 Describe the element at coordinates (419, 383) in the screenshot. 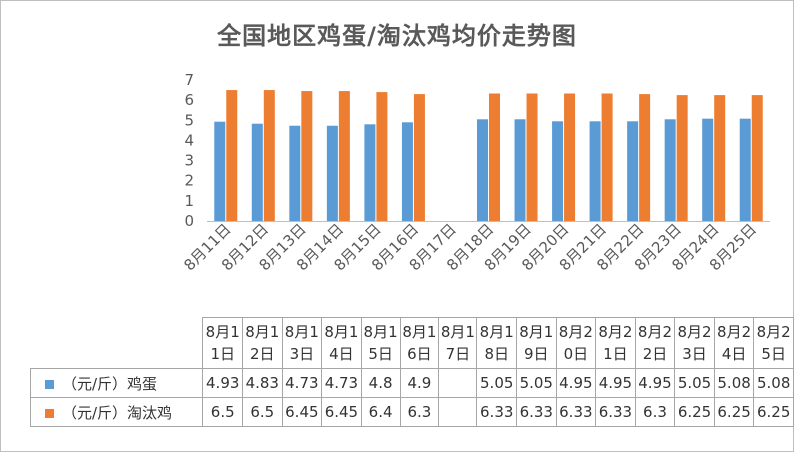

I see `data-table-value-cell: 4.9` at that location.